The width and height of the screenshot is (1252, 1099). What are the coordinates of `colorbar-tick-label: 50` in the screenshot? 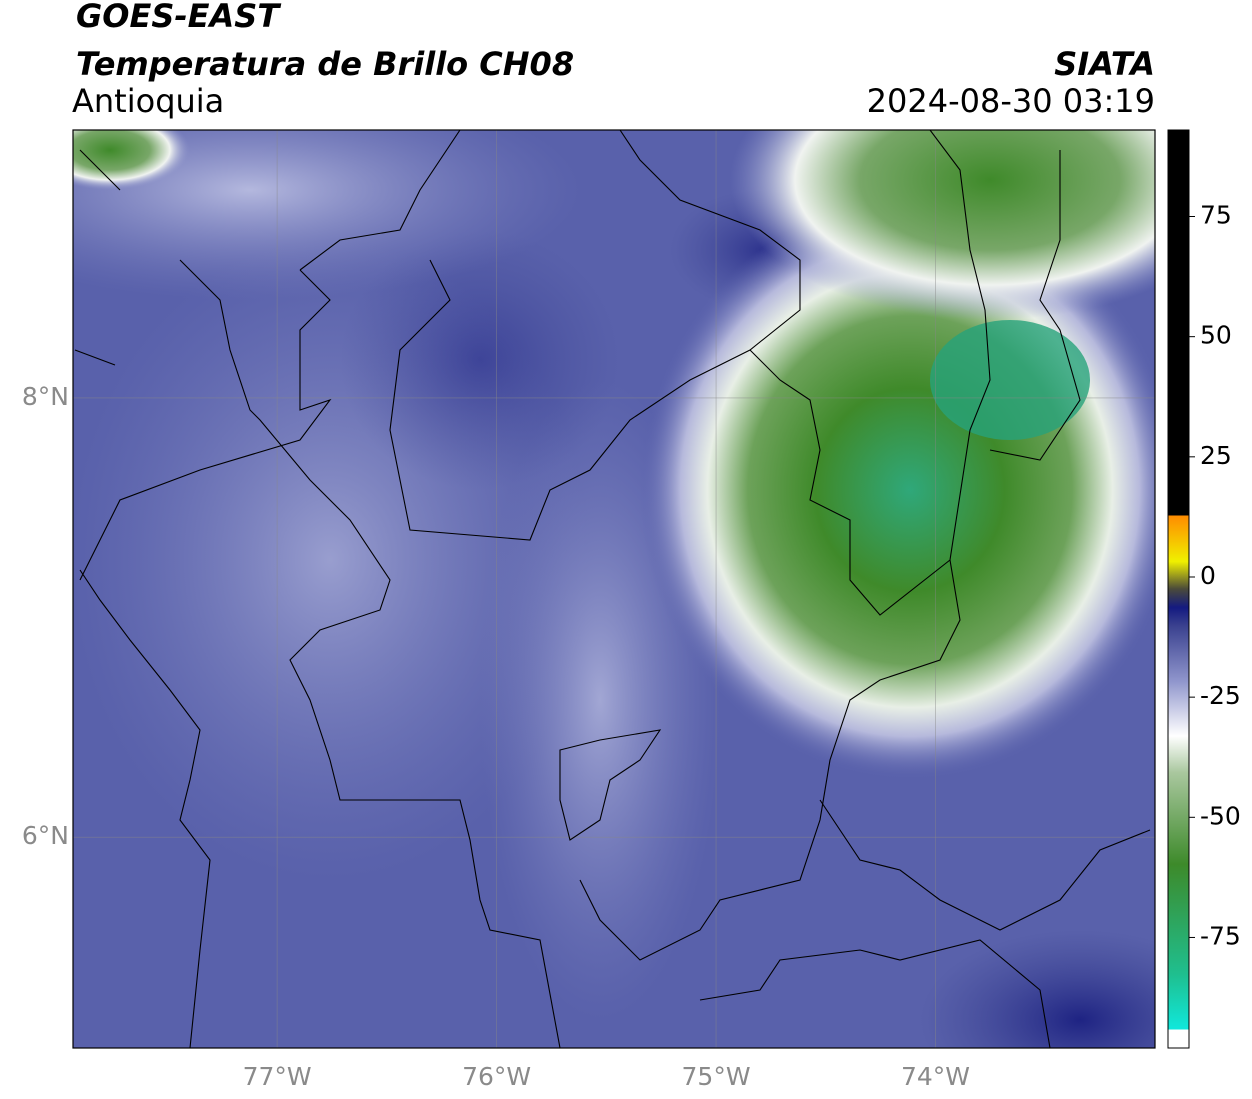 It's located at (1216, 335).